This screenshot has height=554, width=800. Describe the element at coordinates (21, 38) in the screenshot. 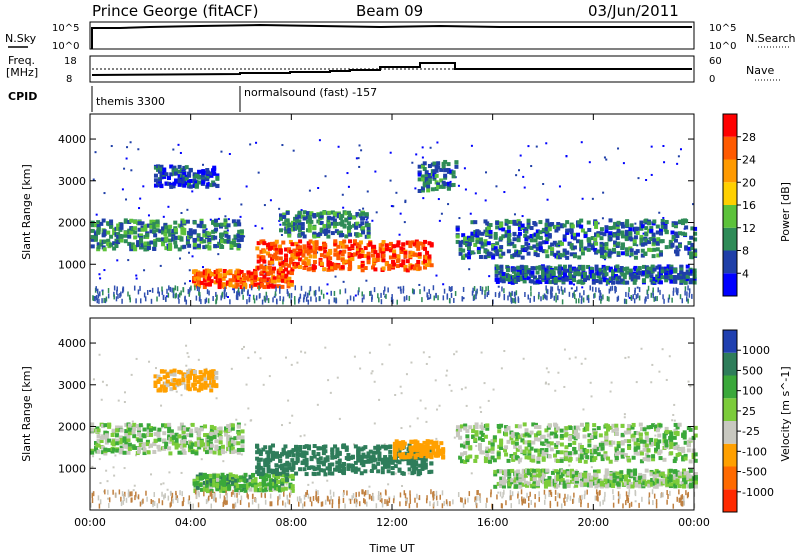

I see `nsky-label: N.Sky` at that location.